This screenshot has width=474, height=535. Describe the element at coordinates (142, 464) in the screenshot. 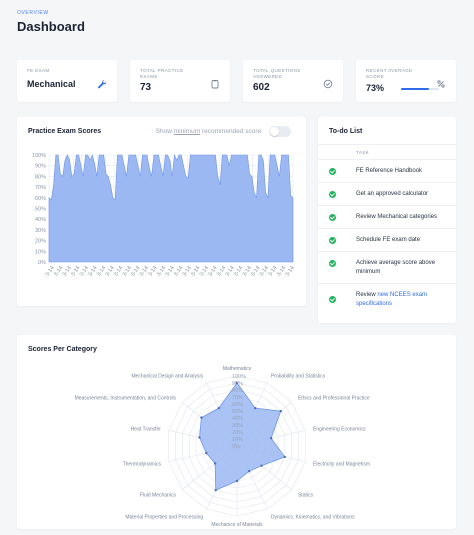

I see `category-label: Thermodynamics` at that location.